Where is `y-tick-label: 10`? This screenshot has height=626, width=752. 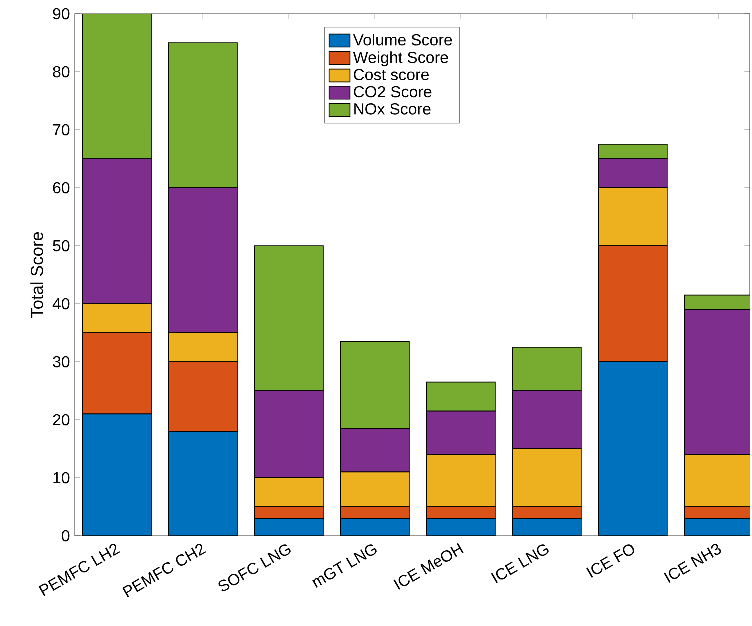 y-tick-label: 10 is located at coordinates (62, 478).